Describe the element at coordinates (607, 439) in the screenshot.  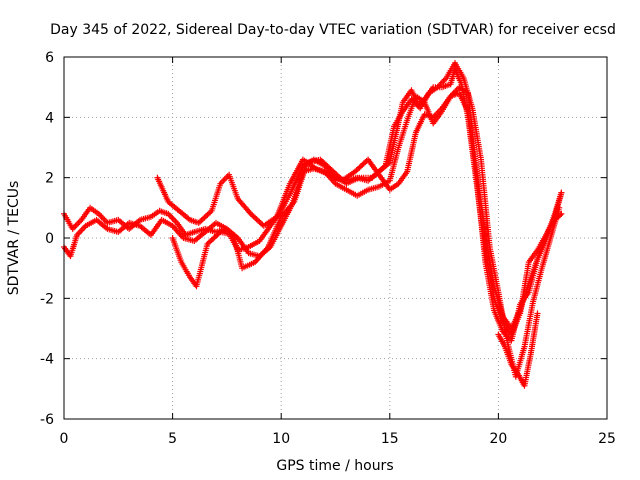
I see `x-tick-label: 25` at that location.